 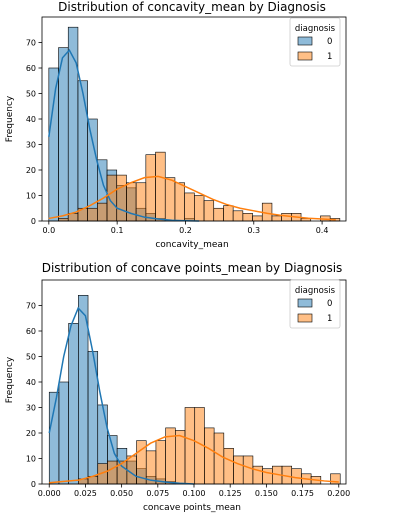 What do you see at coordinates (117, 230) in the screenshot?
I see `x-tick-label: 0.1` at bounding box center [117, 230].